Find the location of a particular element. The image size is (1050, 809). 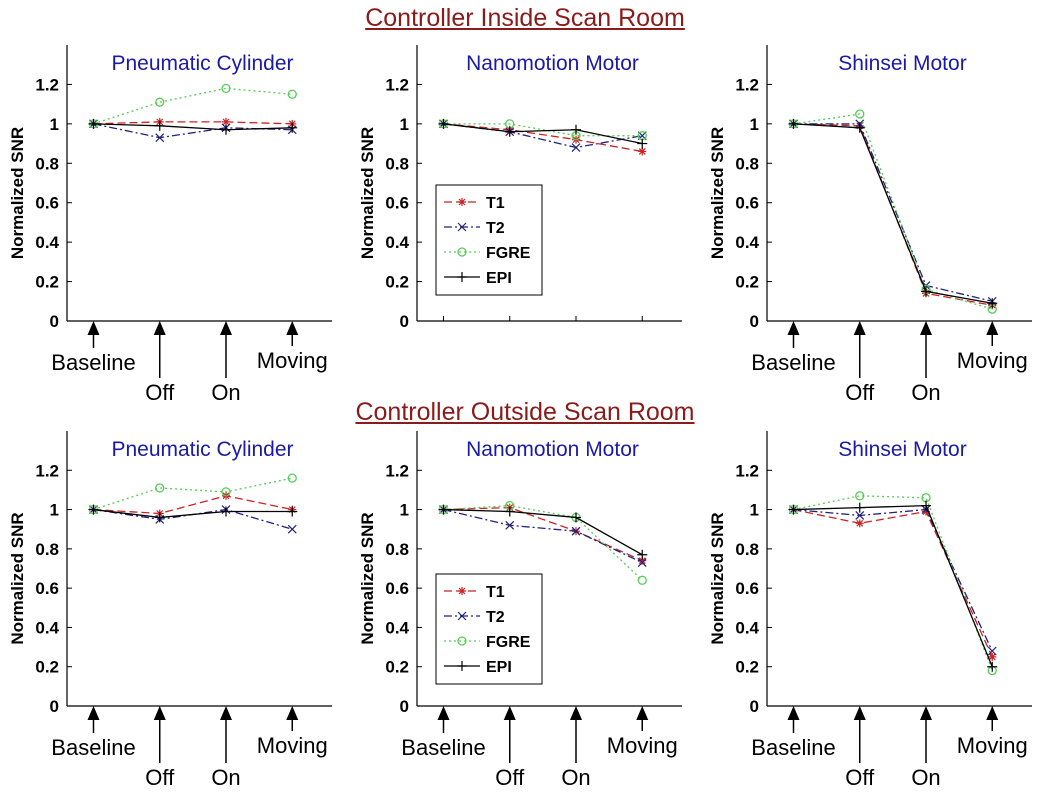

legend-marker-t2 is located at coordinates (462, 227).